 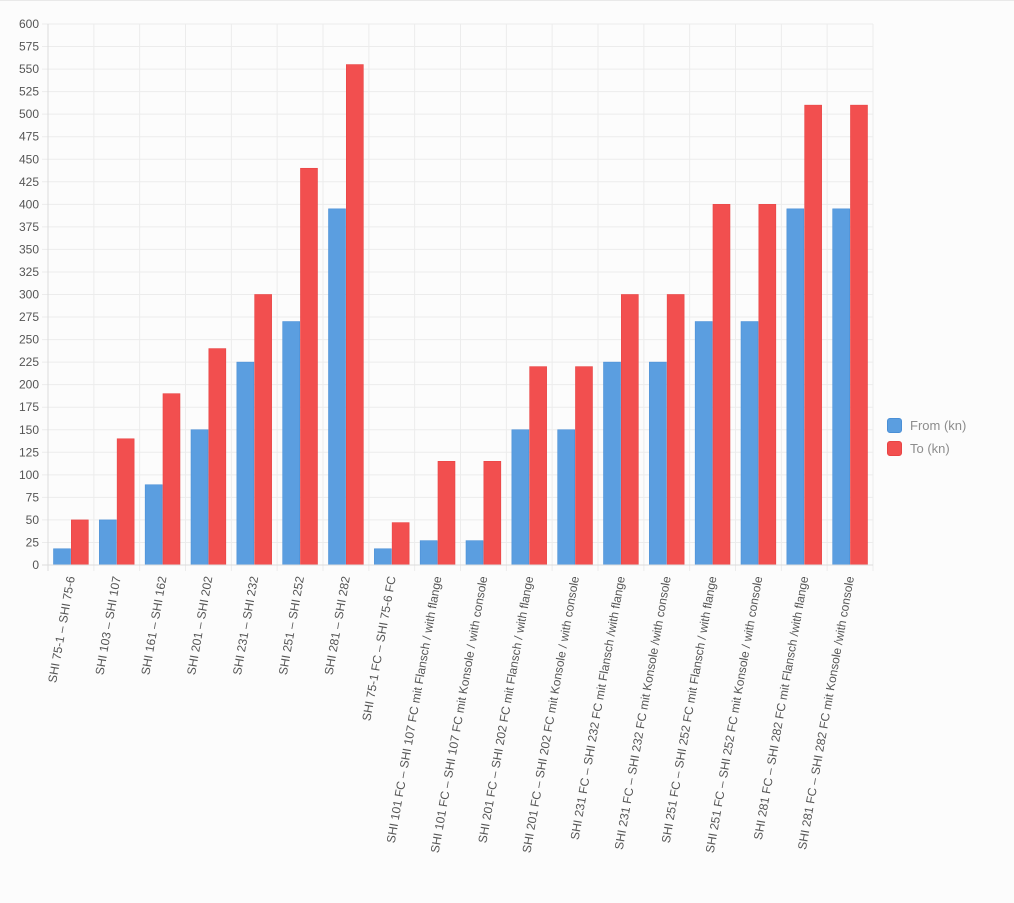 I want to click on y-tick-label: 275, so click(x=29, y=317).